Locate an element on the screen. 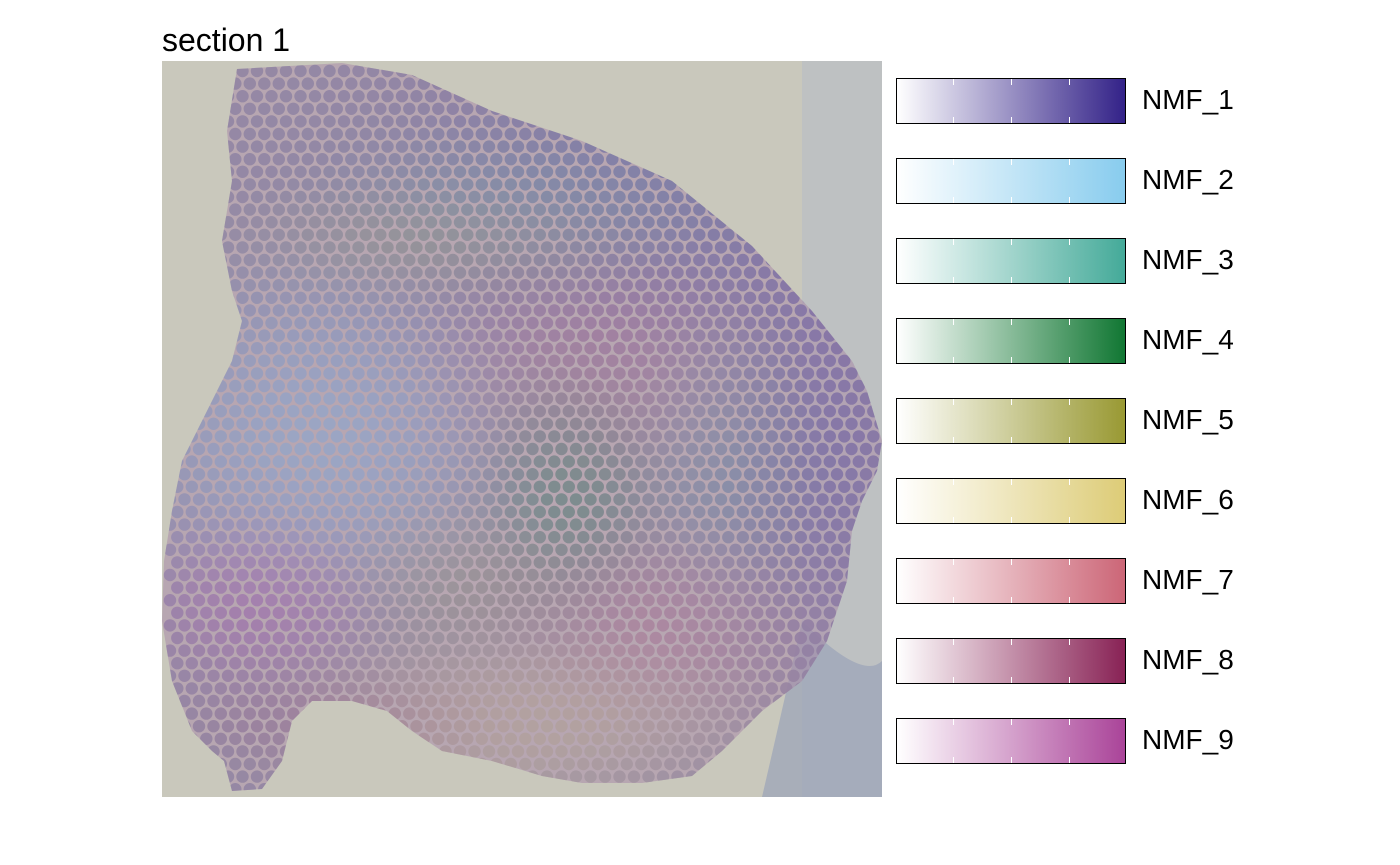 The height and width of the screenshot is (865, 1400). legend-colorbar is located at coordinates (1011, 341).